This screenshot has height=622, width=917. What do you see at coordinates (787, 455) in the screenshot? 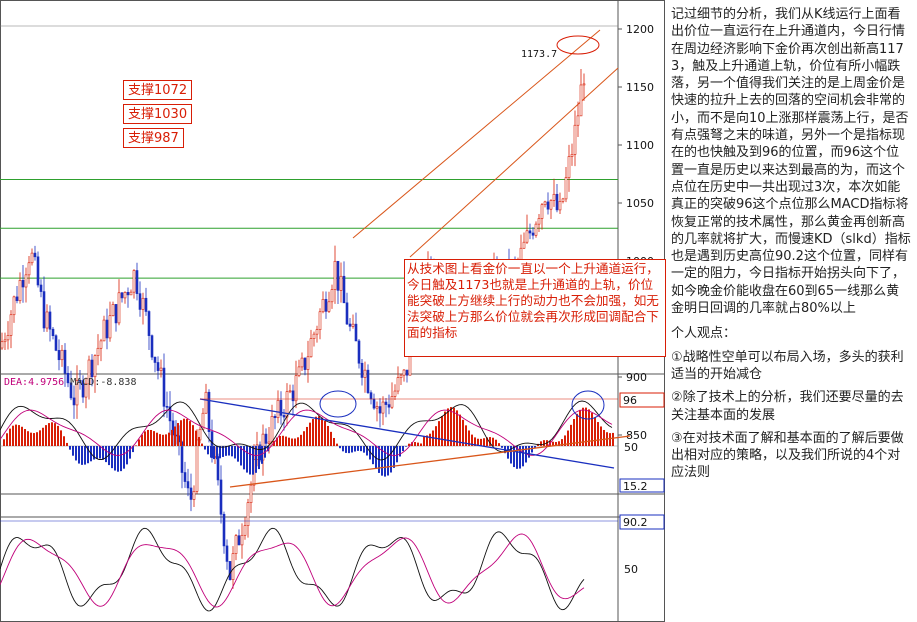
I see `opinion-item-3: ③在对技术面了解和基本面的了解后要做出相对应的策略，以及我们所说的4个对应法则` at bounding box center [787, 455].